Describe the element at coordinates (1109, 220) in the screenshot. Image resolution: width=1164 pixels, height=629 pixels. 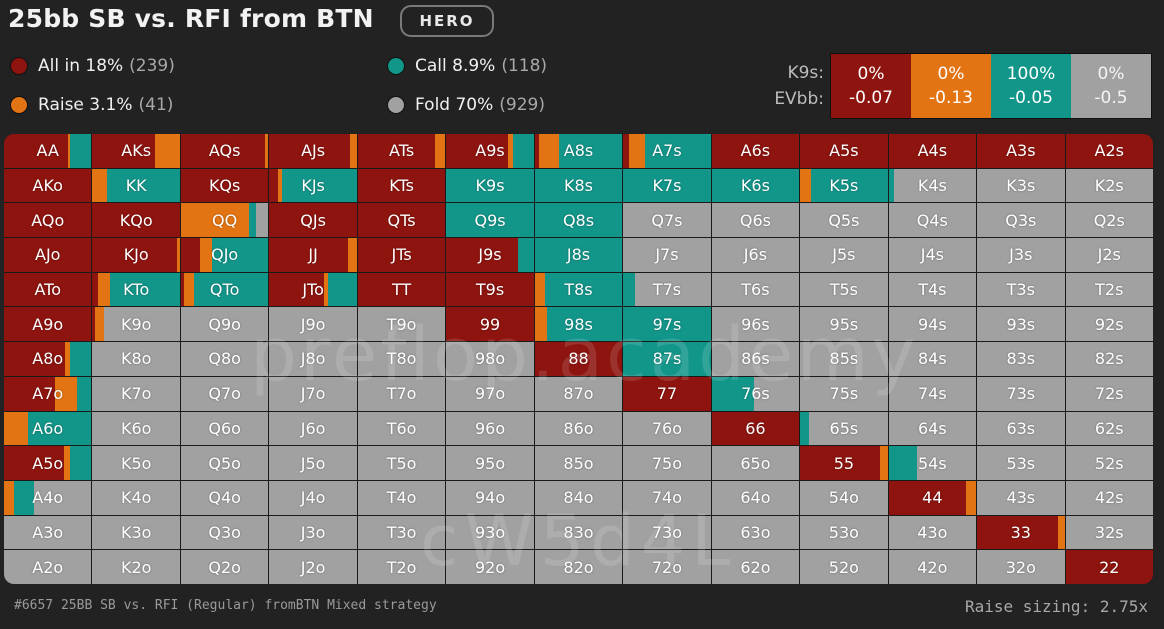
I see `hand-cell-Q2s: Q2s` at that location.